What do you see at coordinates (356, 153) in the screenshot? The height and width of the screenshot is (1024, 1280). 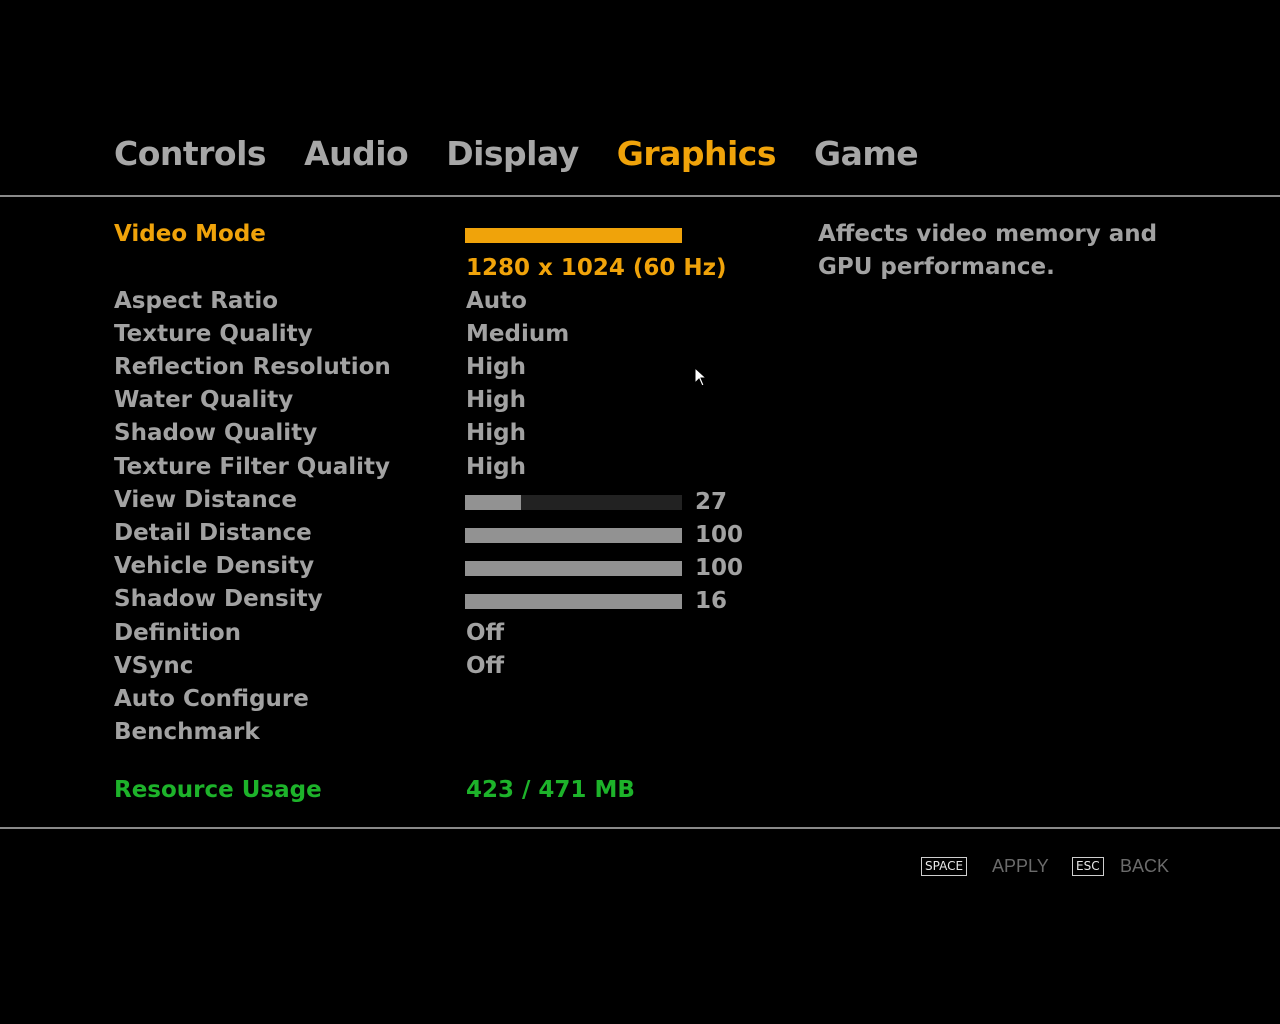 I see `tab-audio: Audio` at bounding box center [356, 153].